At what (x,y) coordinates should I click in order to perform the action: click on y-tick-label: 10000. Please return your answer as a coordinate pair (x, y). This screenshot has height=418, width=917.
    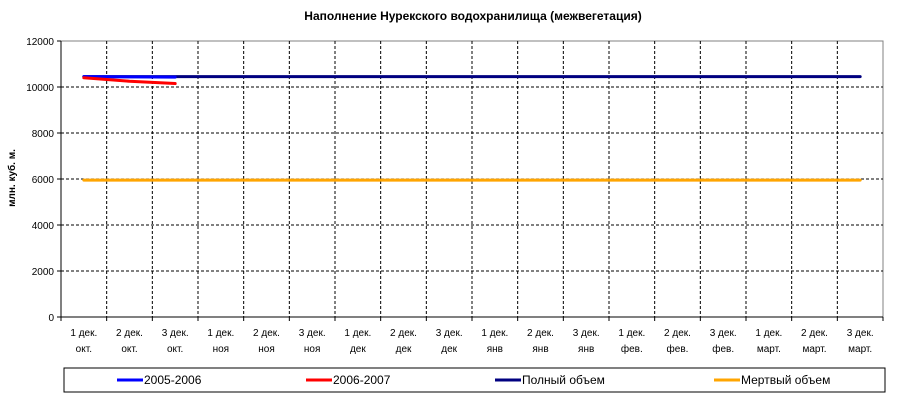
    Looking at the image, I should click on (40, 88).